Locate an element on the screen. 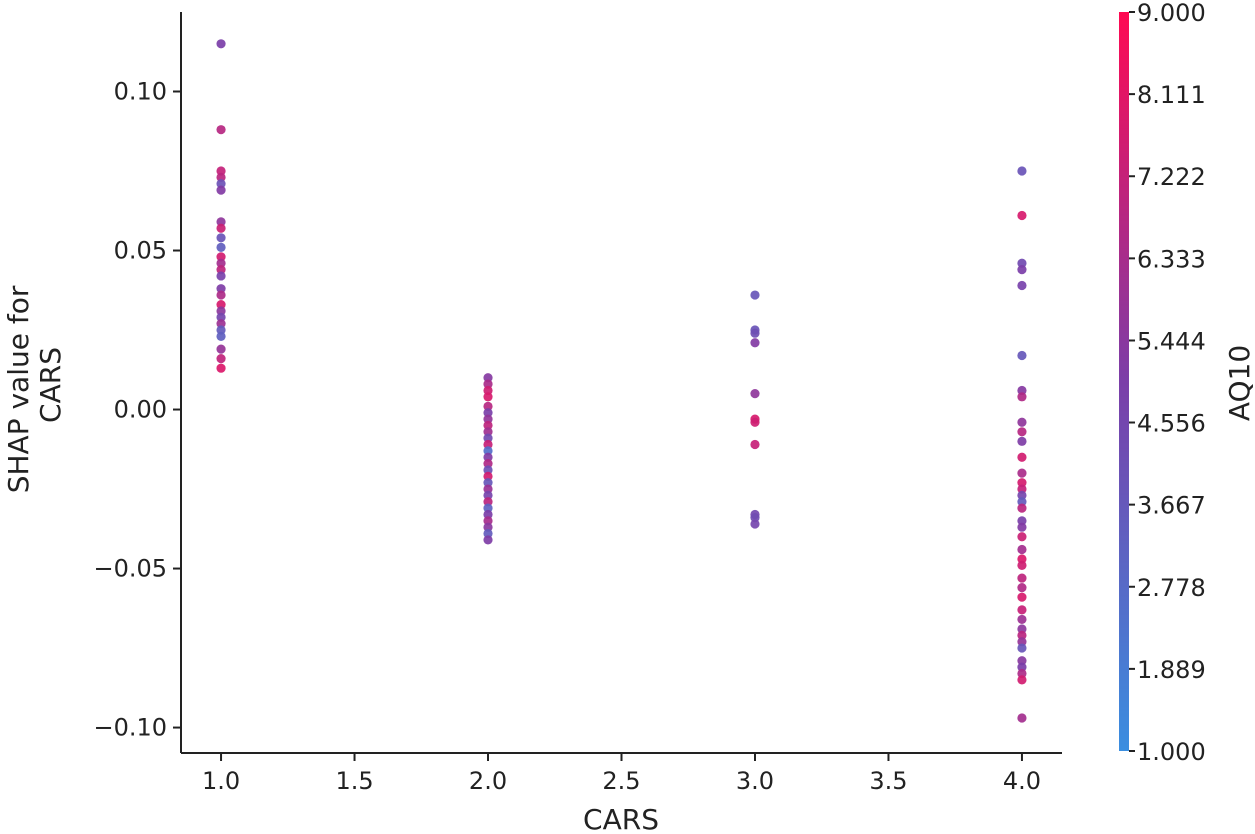  x-tick-label: 3.0 is located at coordinates (755, 781).